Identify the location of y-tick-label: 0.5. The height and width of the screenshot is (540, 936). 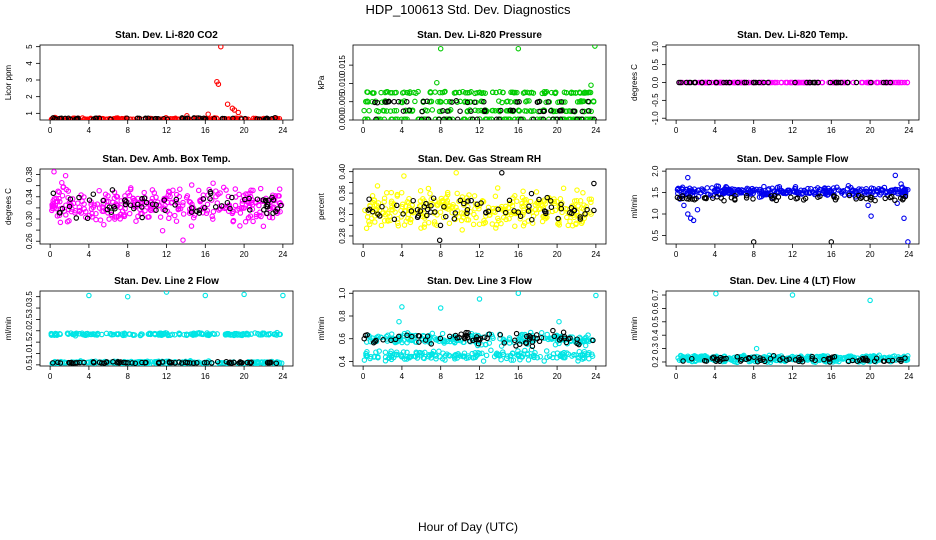
(655, 322).